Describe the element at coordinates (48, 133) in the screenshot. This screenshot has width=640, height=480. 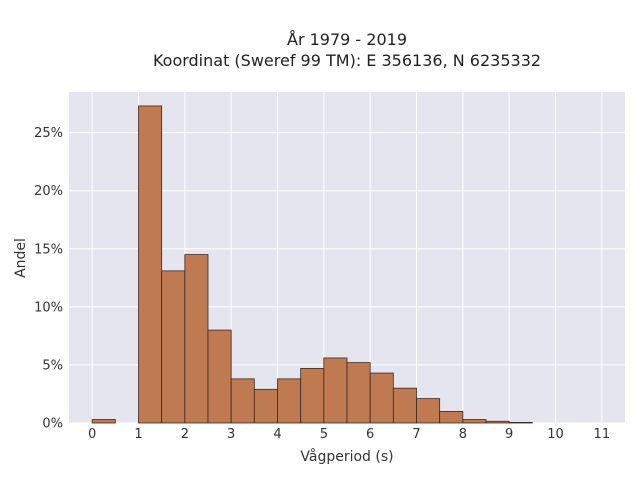
I see `y-tick-label: 25%` at that location.